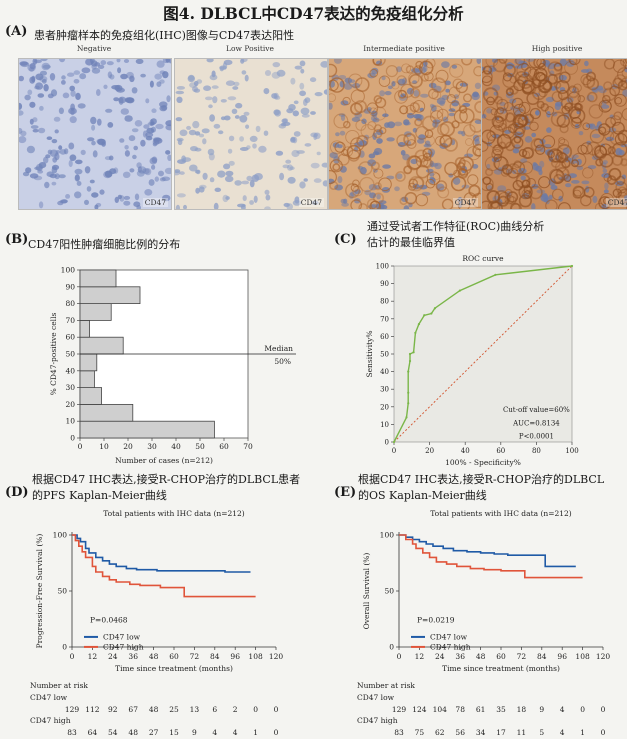 Image resolution: width=627 pixels, height=739 pixels. I want to click on x-tick-label: 36, so click(133, 656).